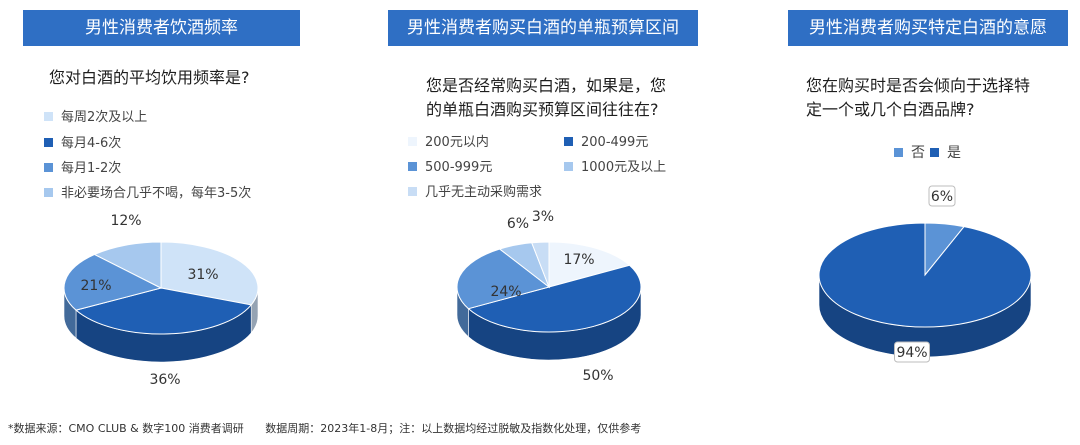 The width and height of the screenshot is (1080, 445). I want to click on data-label: 21%, so click(95, 286).